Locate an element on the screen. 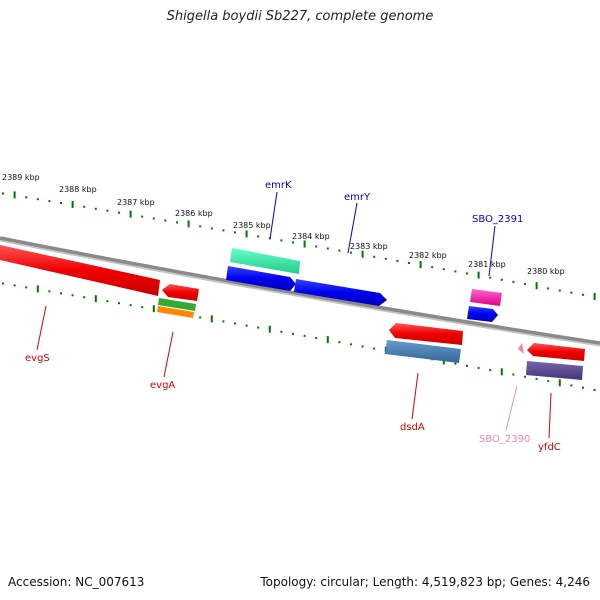 The height and width of the screenshot is (600, 600). gene-label-dsdA: dsdA is located at coordinates (412, 427).